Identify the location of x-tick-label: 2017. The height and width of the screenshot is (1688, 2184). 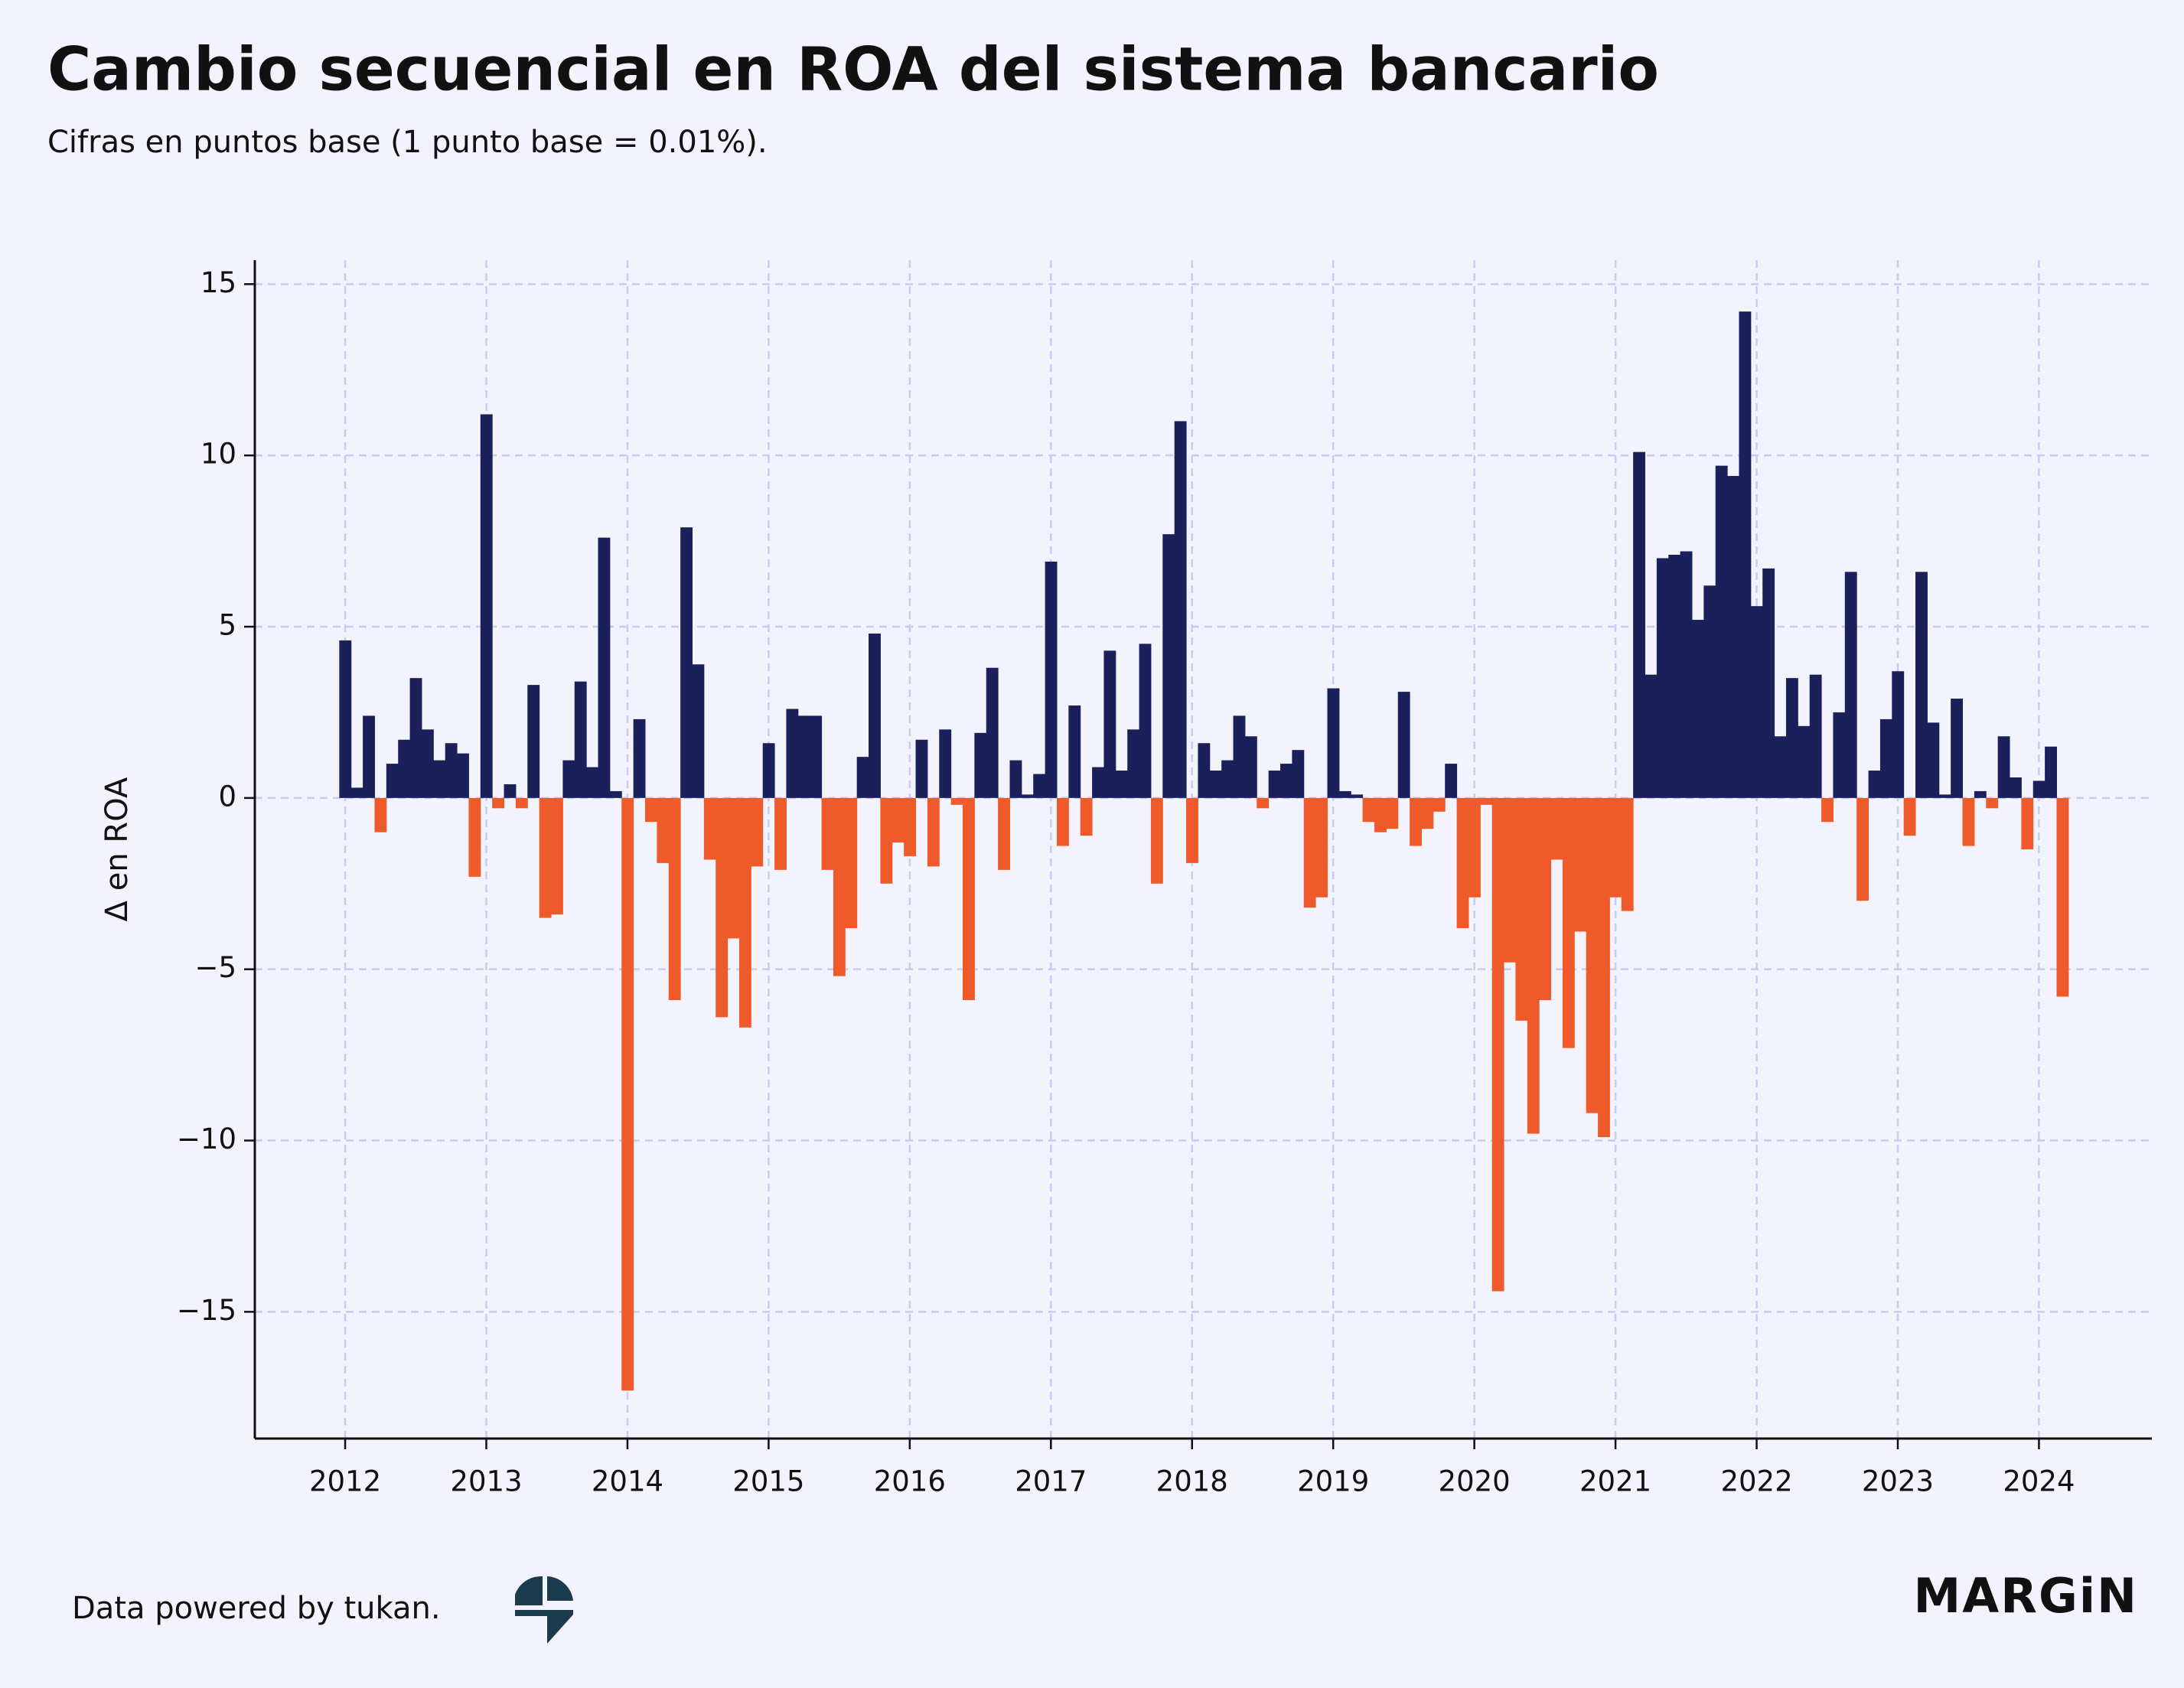
(1051, 1481).